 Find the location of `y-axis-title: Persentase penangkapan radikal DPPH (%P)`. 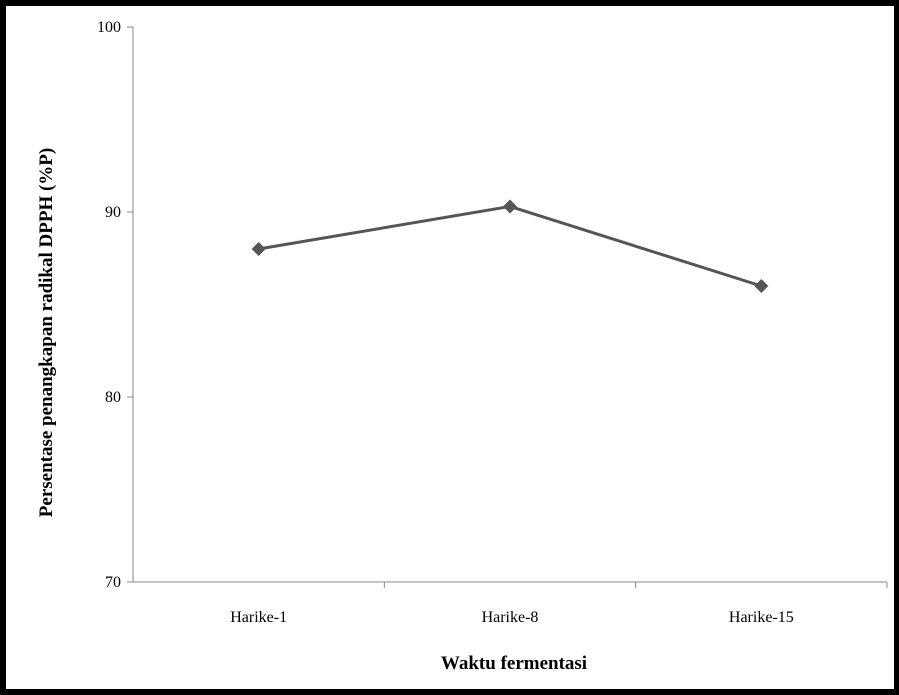

y-axis-title: Persentase penangkapan radikal DPPH (%P) is located at coordinates (46, 332).